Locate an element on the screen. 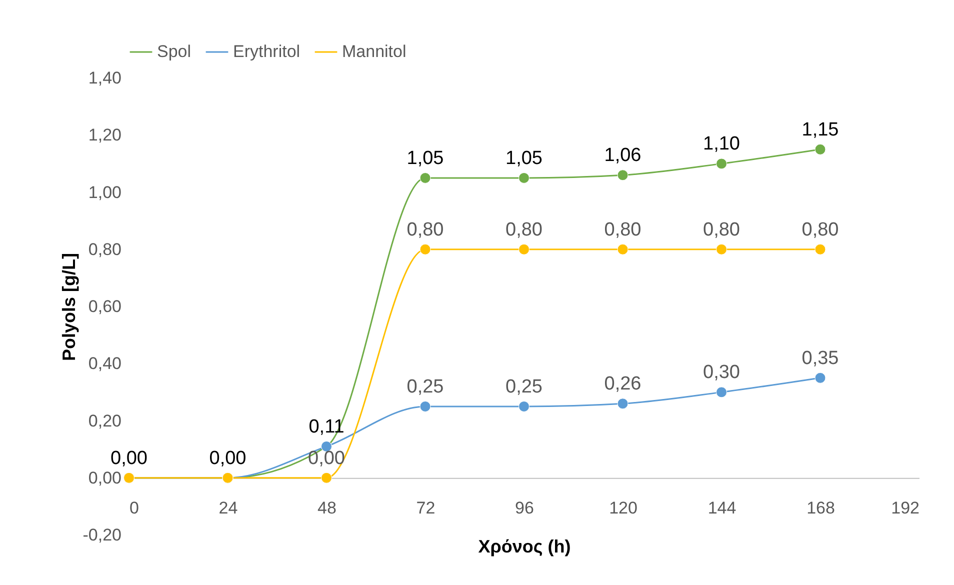 The height and width of the screenshot is (585, 954). y-axis-title: Polyols [g/L] is located at coordinates (68, 307).